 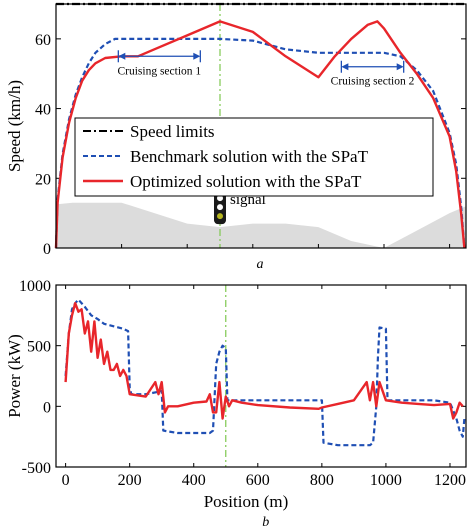 What do you see at coordinates (246, 181) in the screenshot?
I see `legend-entry: Optimized solution with the SPaT` at bounding box center [246, 181].